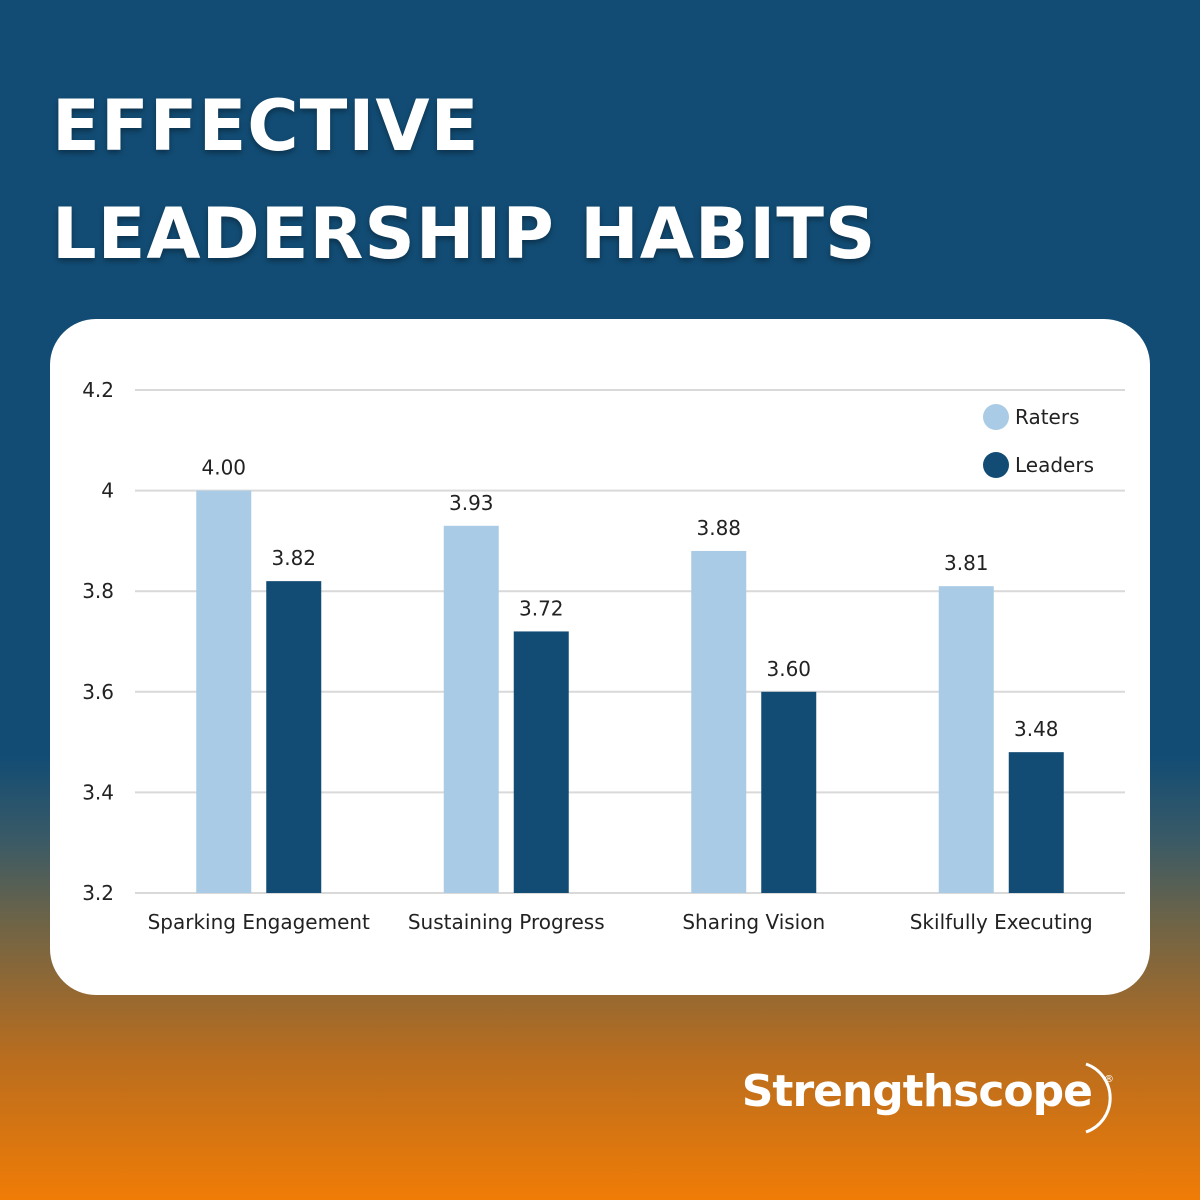  What do you see at coordinates (1109, 1079) in the screenshot?
I see `registered-mark: ®` at bounding box center [1109, 1079].